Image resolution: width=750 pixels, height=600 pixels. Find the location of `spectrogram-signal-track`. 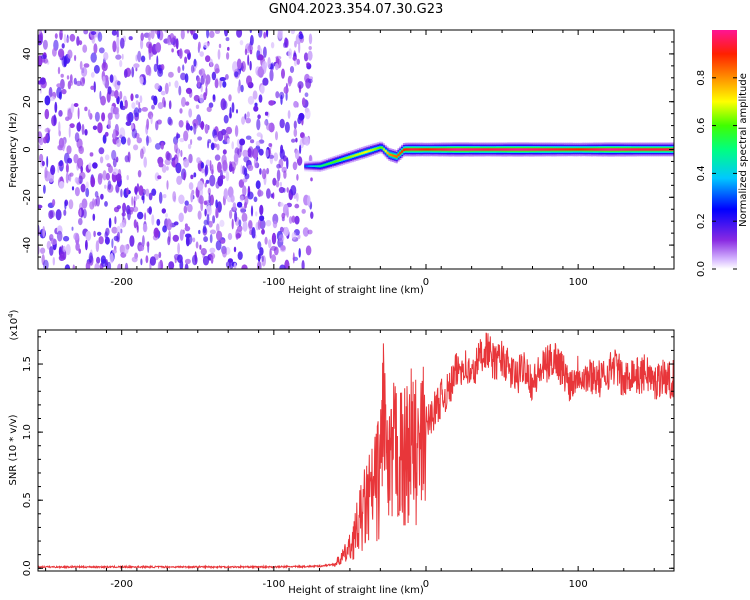

spectrogram-signal-track is located at coordinates (489, 156).